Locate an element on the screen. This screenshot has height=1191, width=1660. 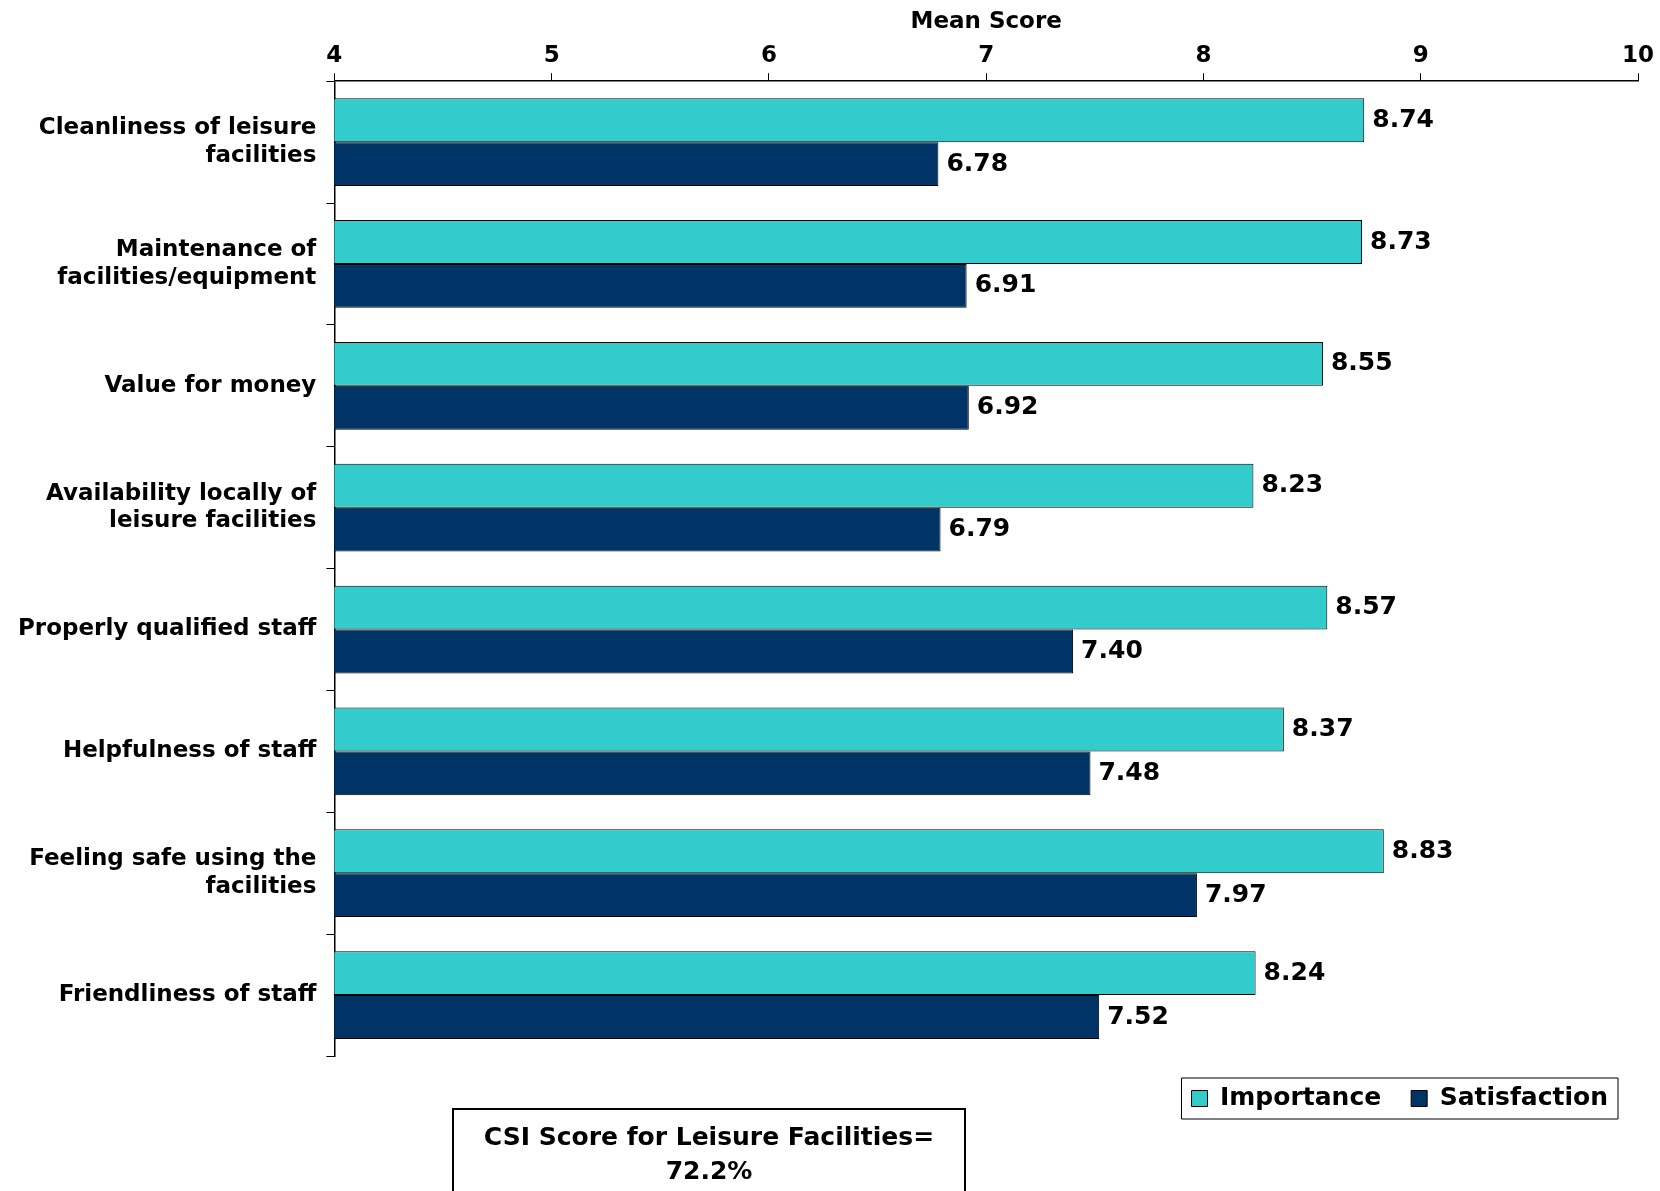
data-label: 8.57 is located at coordinates (1366, 606).